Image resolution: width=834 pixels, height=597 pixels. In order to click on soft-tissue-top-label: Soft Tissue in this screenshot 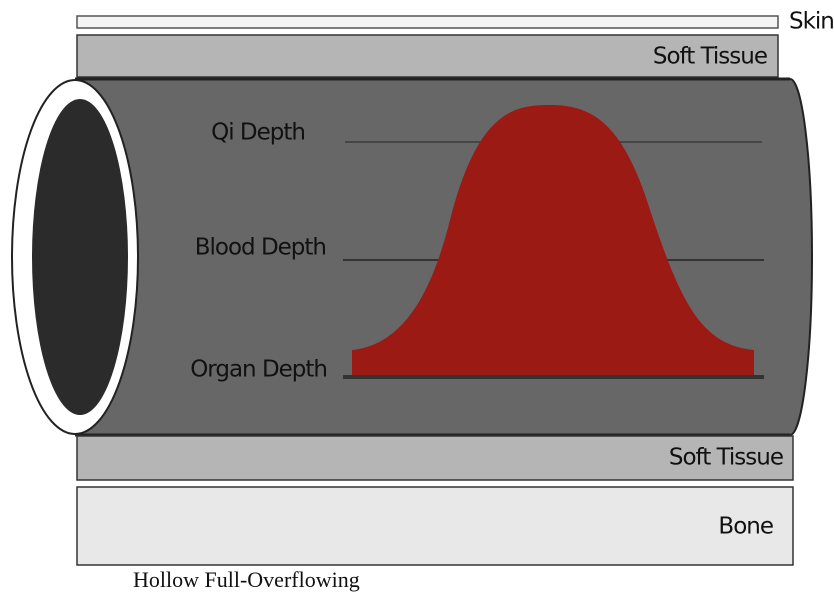, I will do `click(710, 57)`.